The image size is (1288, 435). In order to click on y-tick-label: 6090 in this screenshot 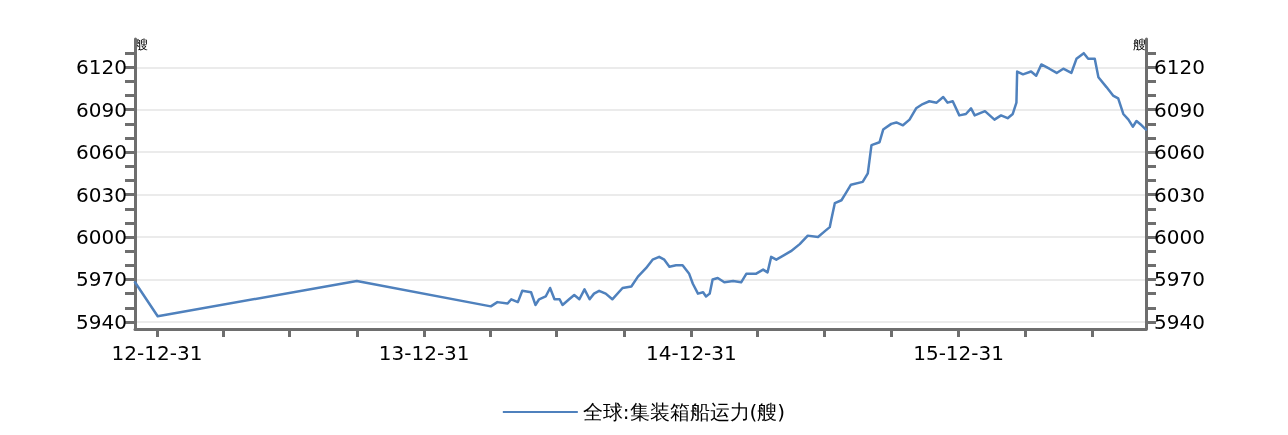, I will do `click(101, 109)`.